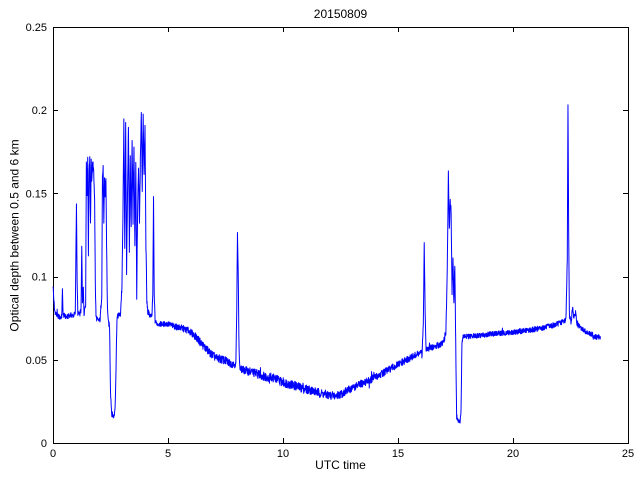  Describe the element at coordinates (340, 14) in the screenshot. I see `chart-title: 20150809` at that location.